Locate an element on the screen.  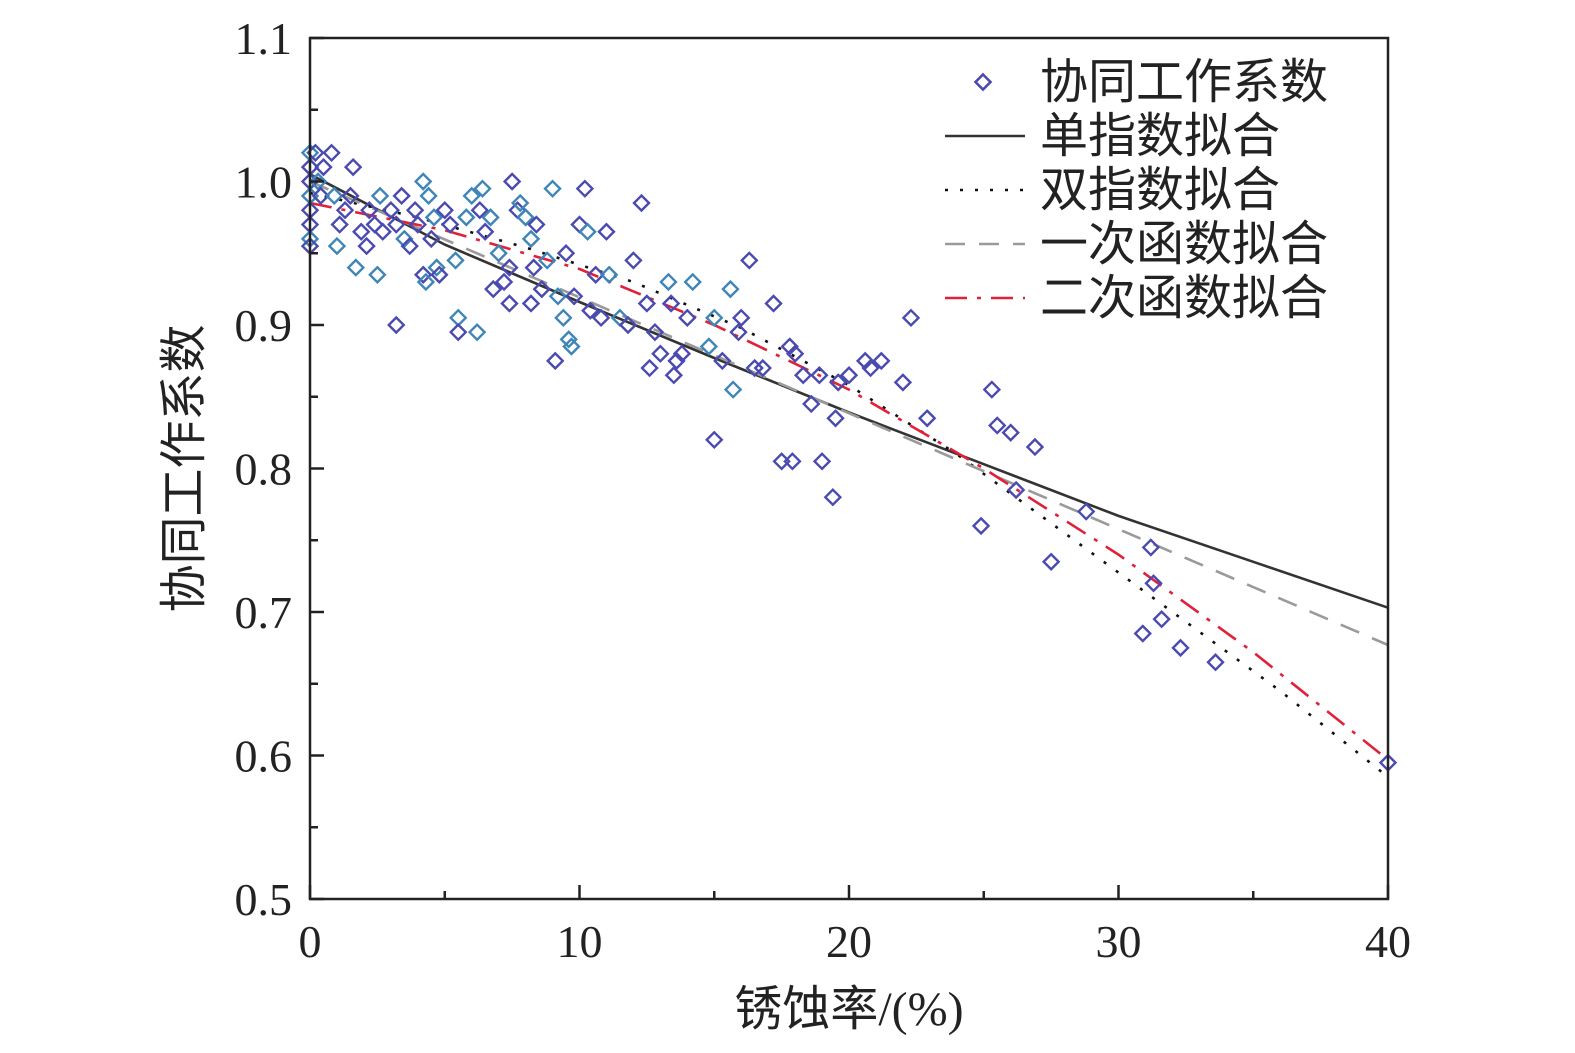
legend-label: 单指数拟合 is located at coordinates (1160, 136).